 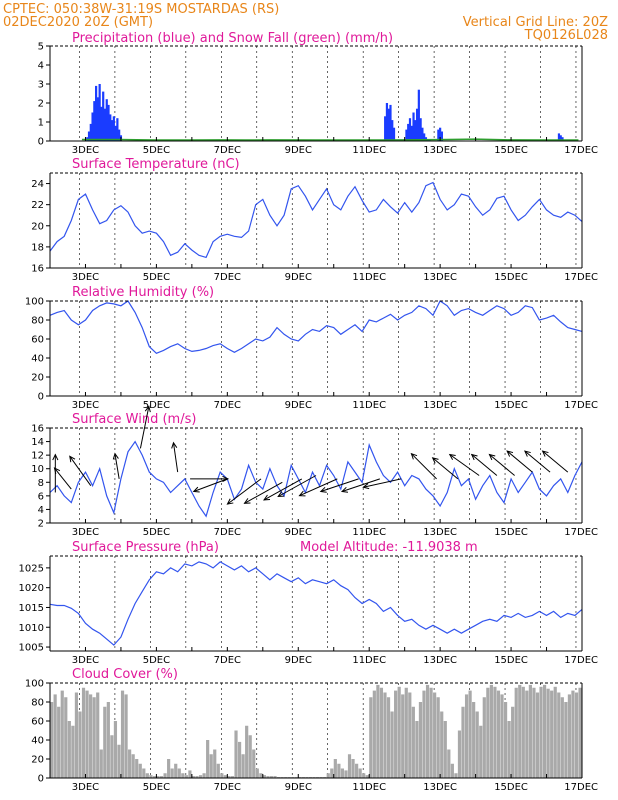 I want to click on x-tick-label: 9DEC, so click(x=298, y=787).